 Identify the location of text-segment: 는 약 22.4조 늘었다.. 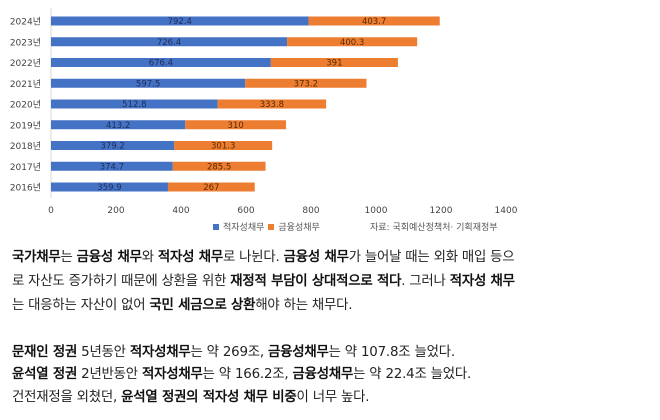
(412, 374).